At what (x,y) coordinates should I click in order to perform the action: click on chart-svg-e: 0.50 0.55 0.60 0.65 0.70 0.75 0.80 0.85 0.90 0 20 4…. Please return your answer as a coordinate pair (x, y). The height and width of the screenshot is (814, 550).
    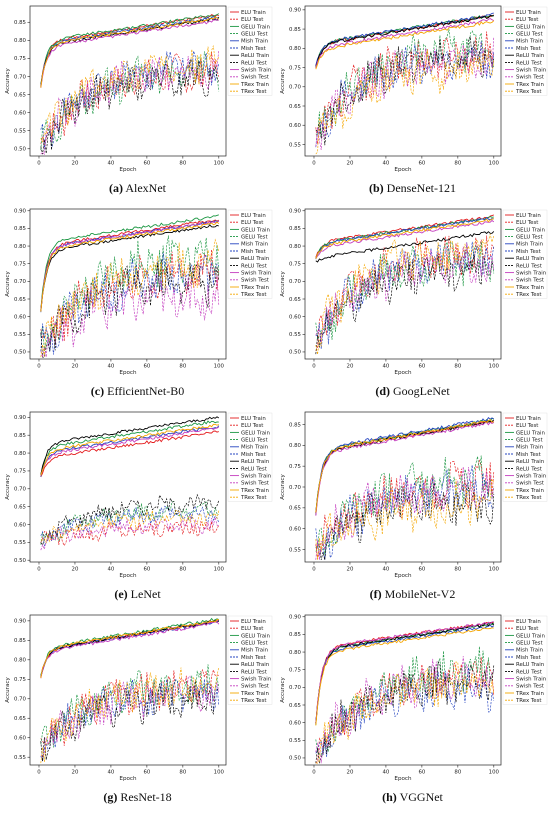
    Looking at the image, I should click on (139, 495).